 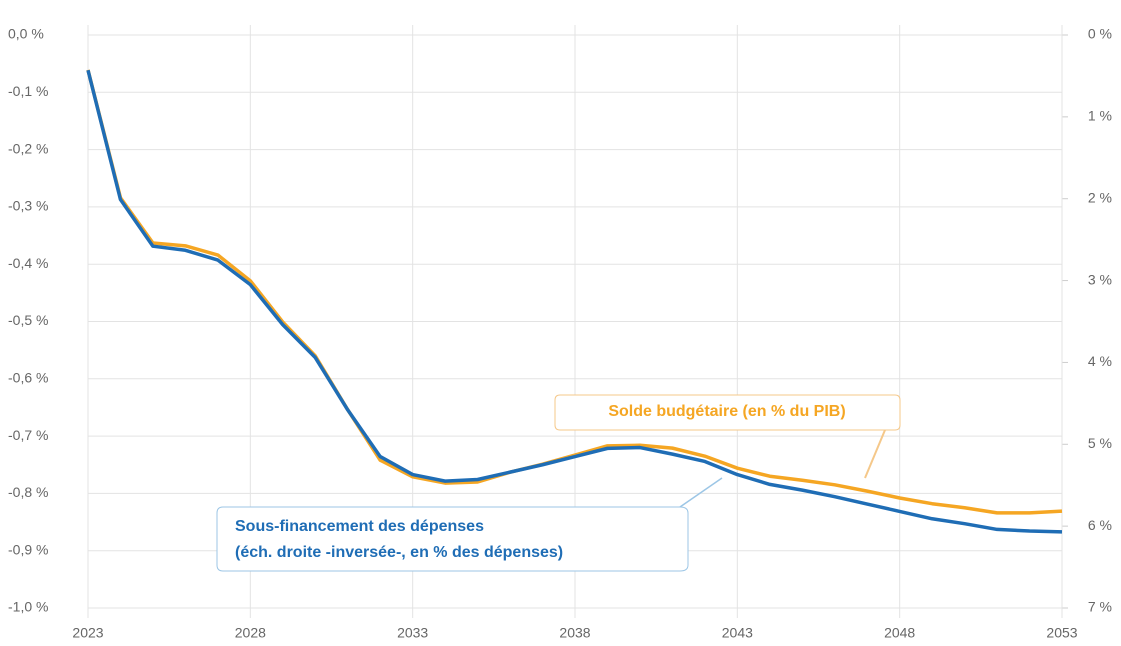 I want to click on x-tick-label: 2043, so click(x=737, y=633).